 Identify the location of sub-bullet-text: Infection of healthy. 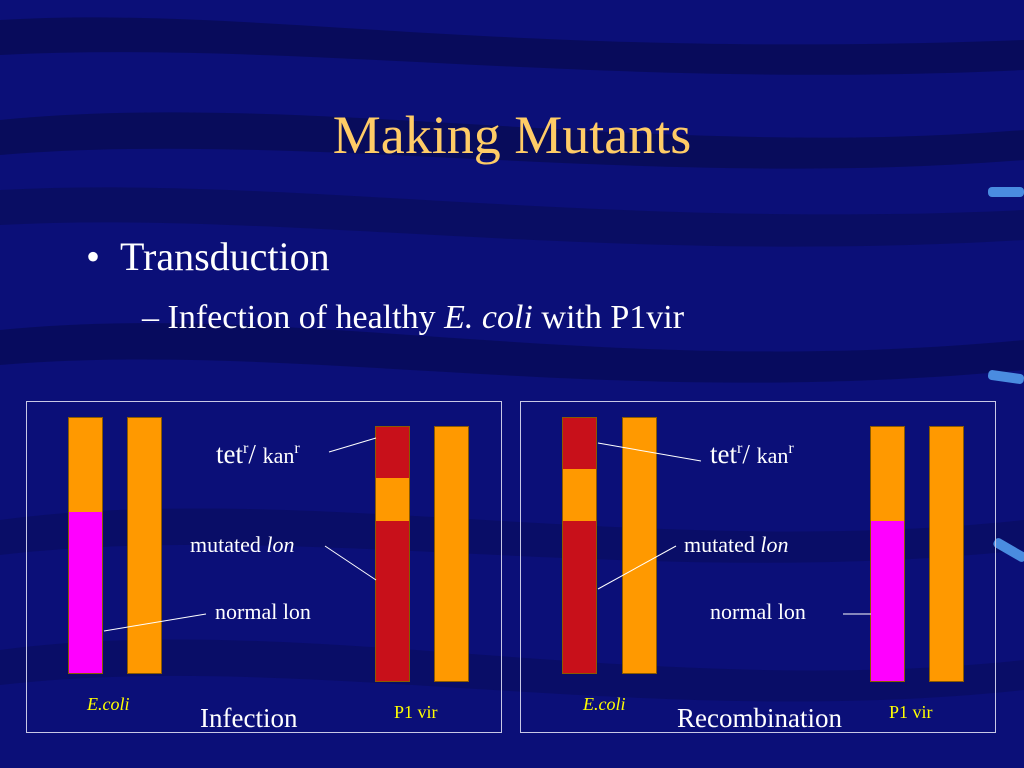
(306, 317).